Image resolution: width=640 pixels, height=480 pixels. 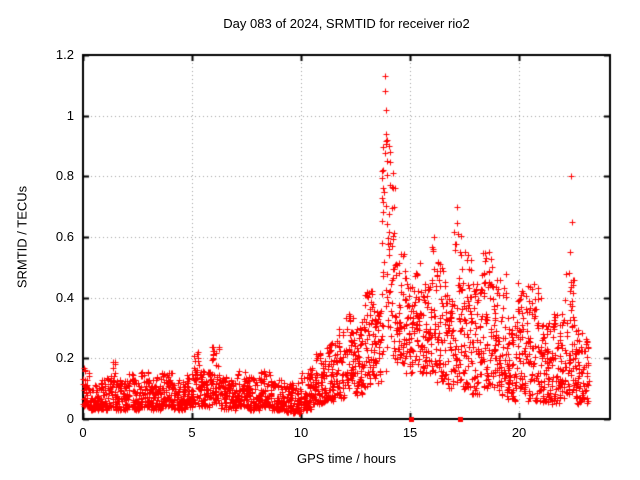 What do you see at coordinates (70, 115) in the screenshot?
I see `y-tick-label: 1` at bounding box center [70, 115].